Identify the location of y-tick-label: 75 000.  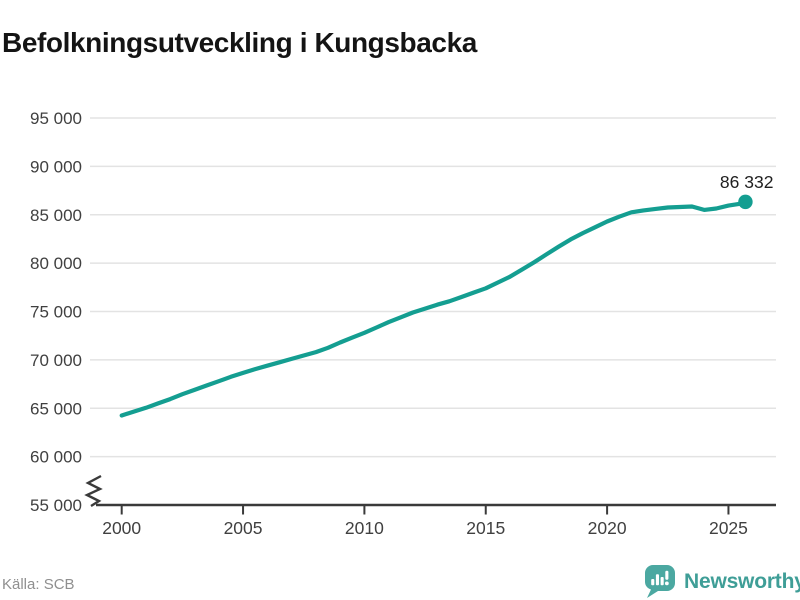
(56, 312).